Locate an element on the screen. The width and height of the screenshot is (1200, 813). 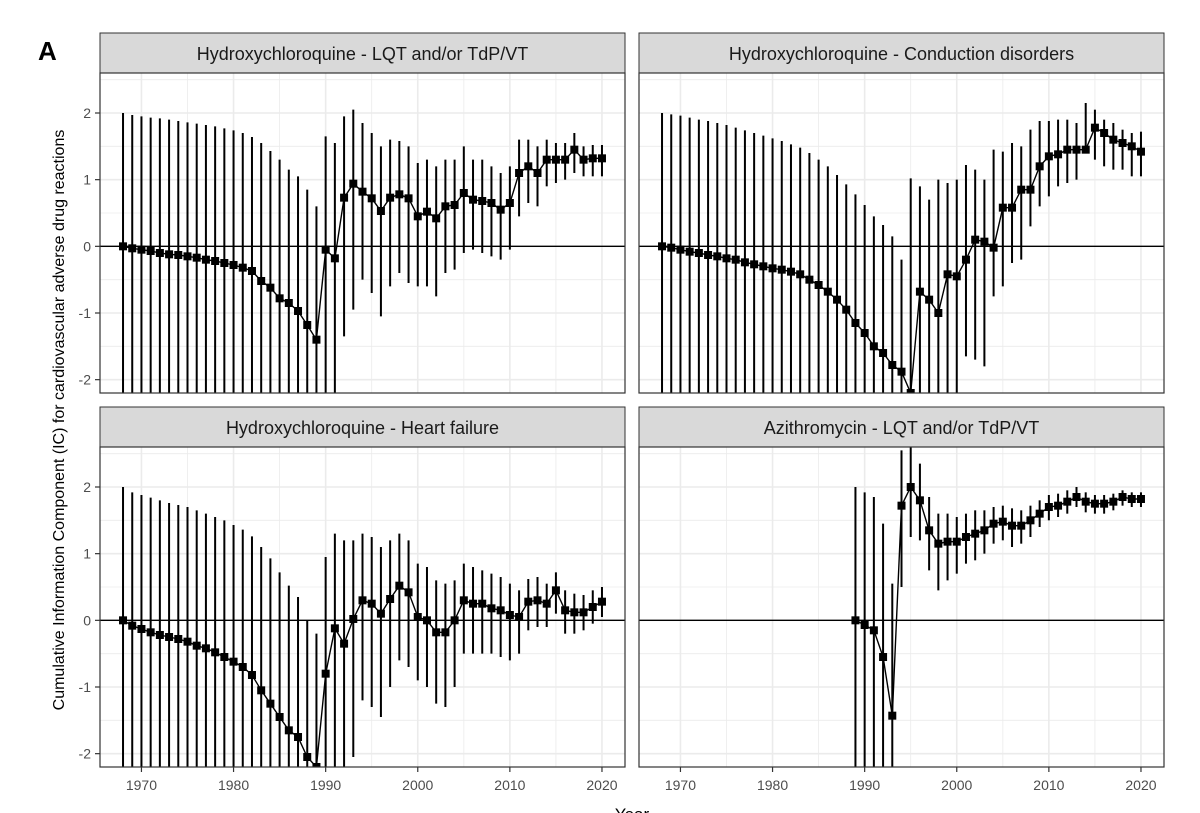
y-tick-label: -1 is located at coordinates (85, 687).